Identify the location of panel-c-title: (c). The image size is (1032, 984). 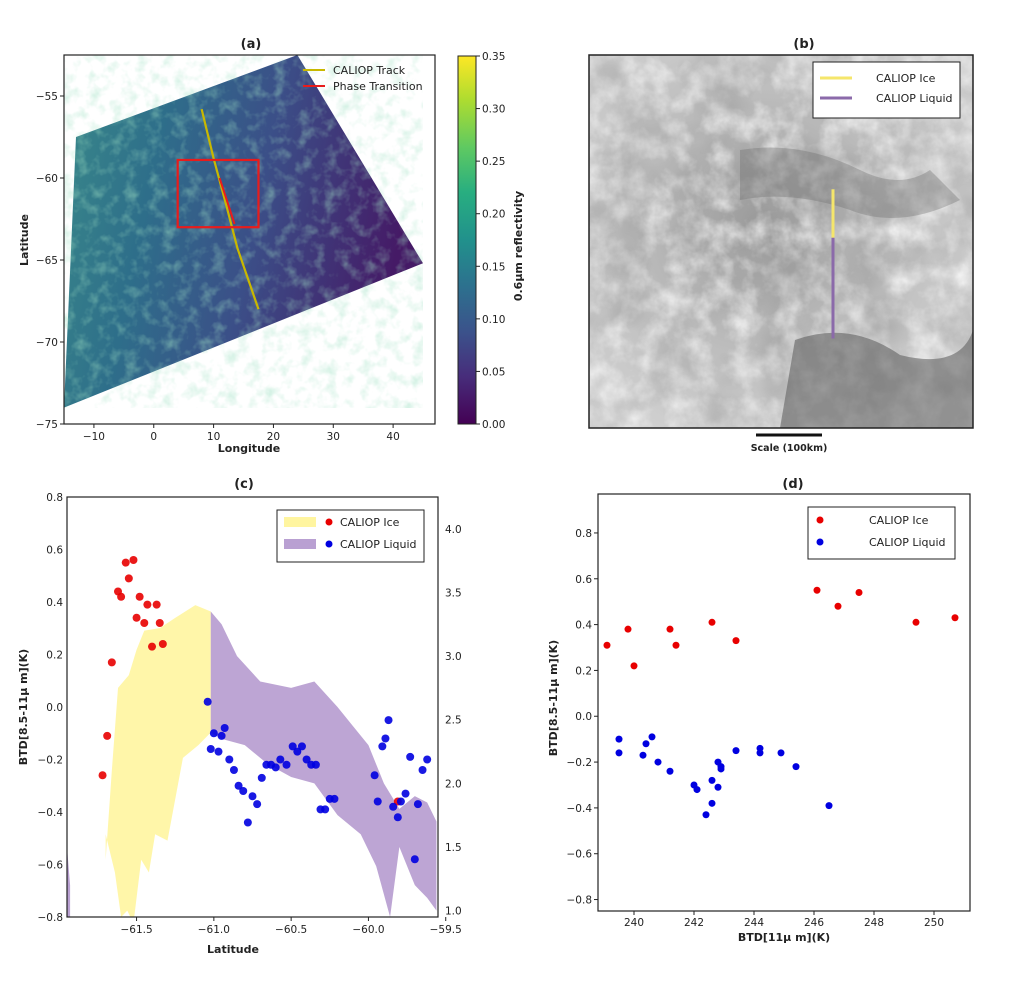
(244, 484).